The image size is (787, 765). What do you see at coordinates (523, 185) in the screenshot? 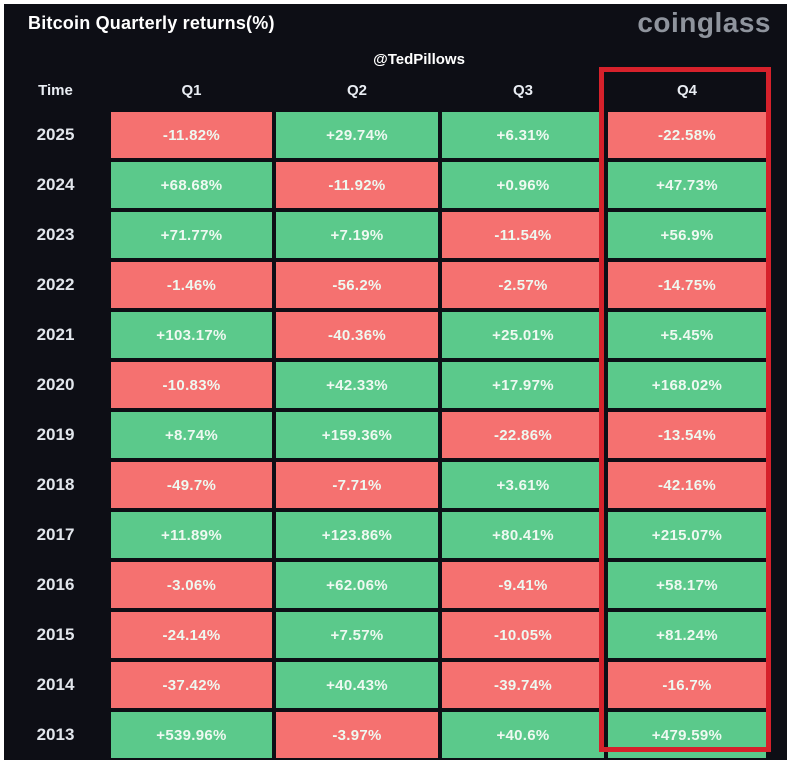
I see `return-cell-2024-q3: +0.96%` at bounding box center [523, 185].